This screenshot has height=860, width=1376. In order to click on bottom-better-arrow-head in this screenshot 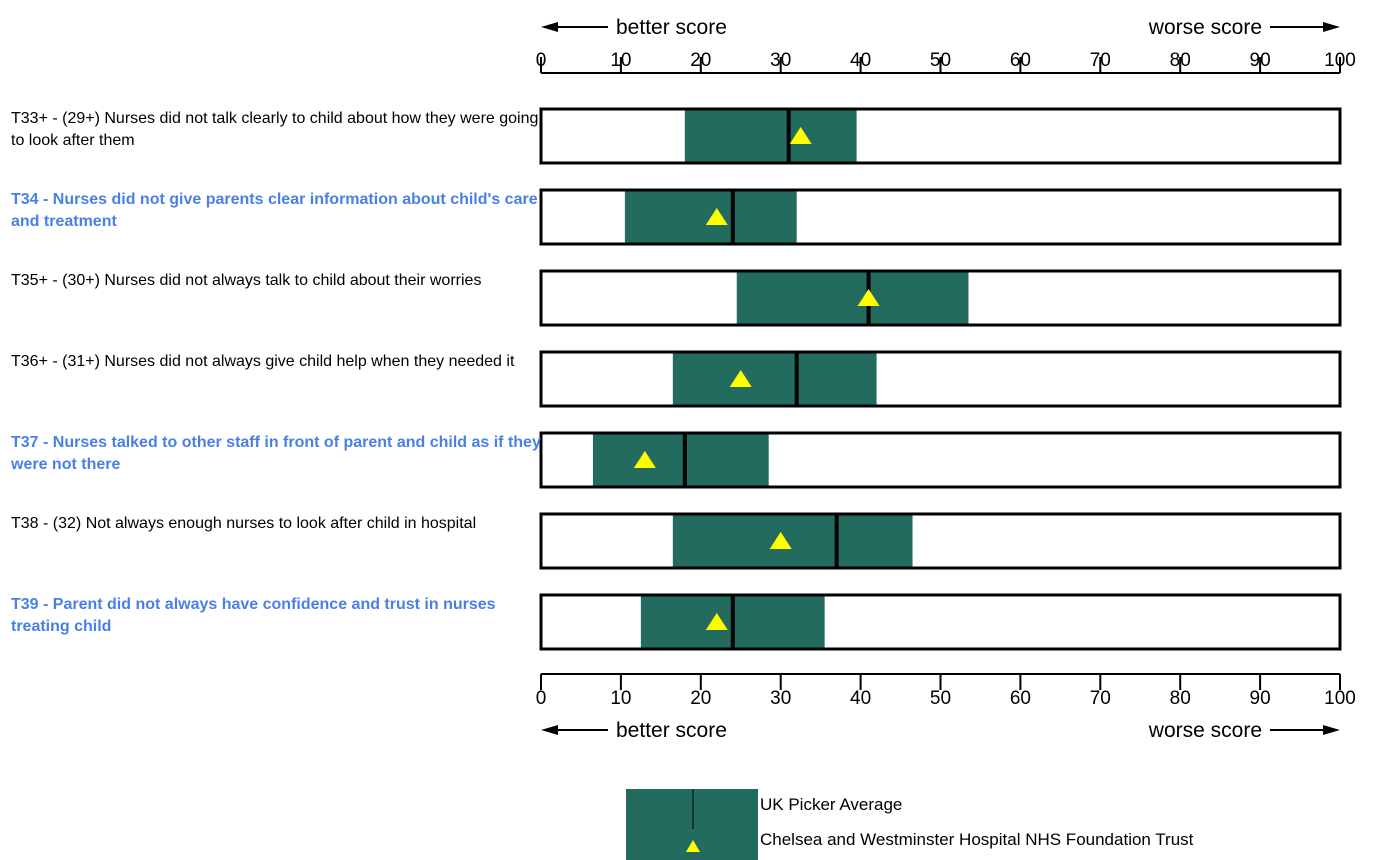, I will do `click(549, 730)`.